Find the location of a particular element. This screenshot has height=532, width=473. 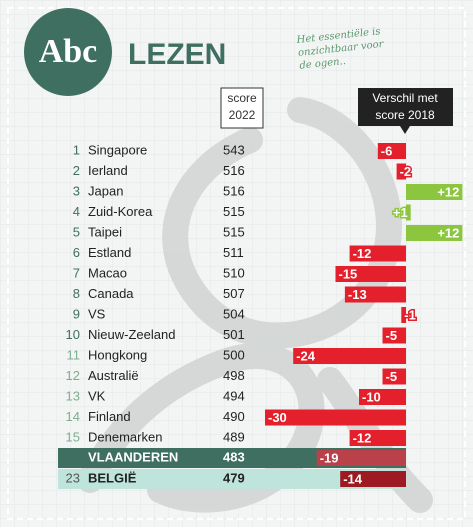

rank: 6 is located at coordinates (76, 252).